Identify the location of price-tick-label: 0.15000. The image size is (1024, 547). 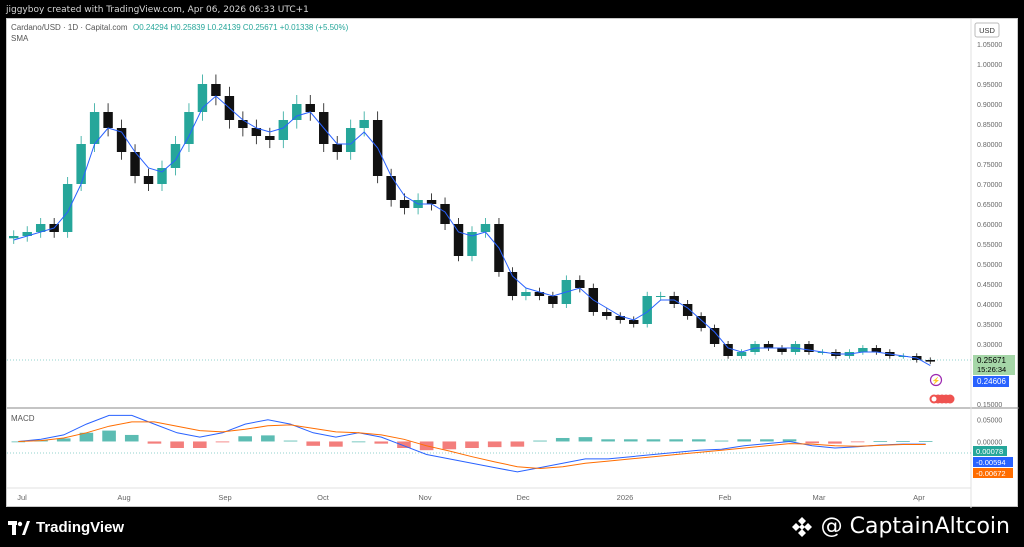
(989, 405).